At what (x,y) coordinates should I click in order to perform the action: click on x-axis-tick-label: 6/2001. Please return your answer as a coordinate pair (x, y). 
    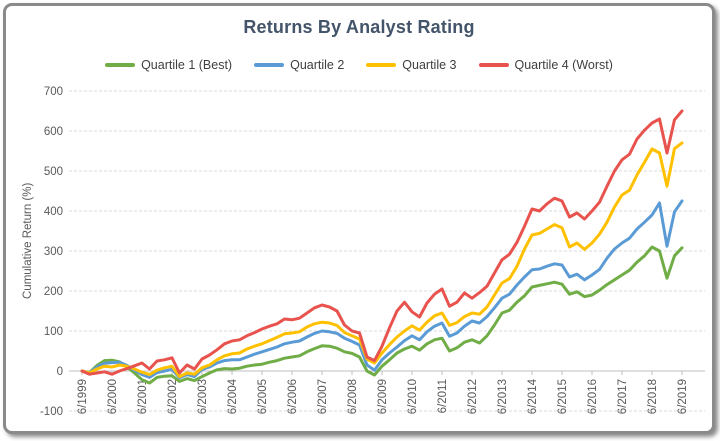
    Looking at the image, I should click on (143, 396).